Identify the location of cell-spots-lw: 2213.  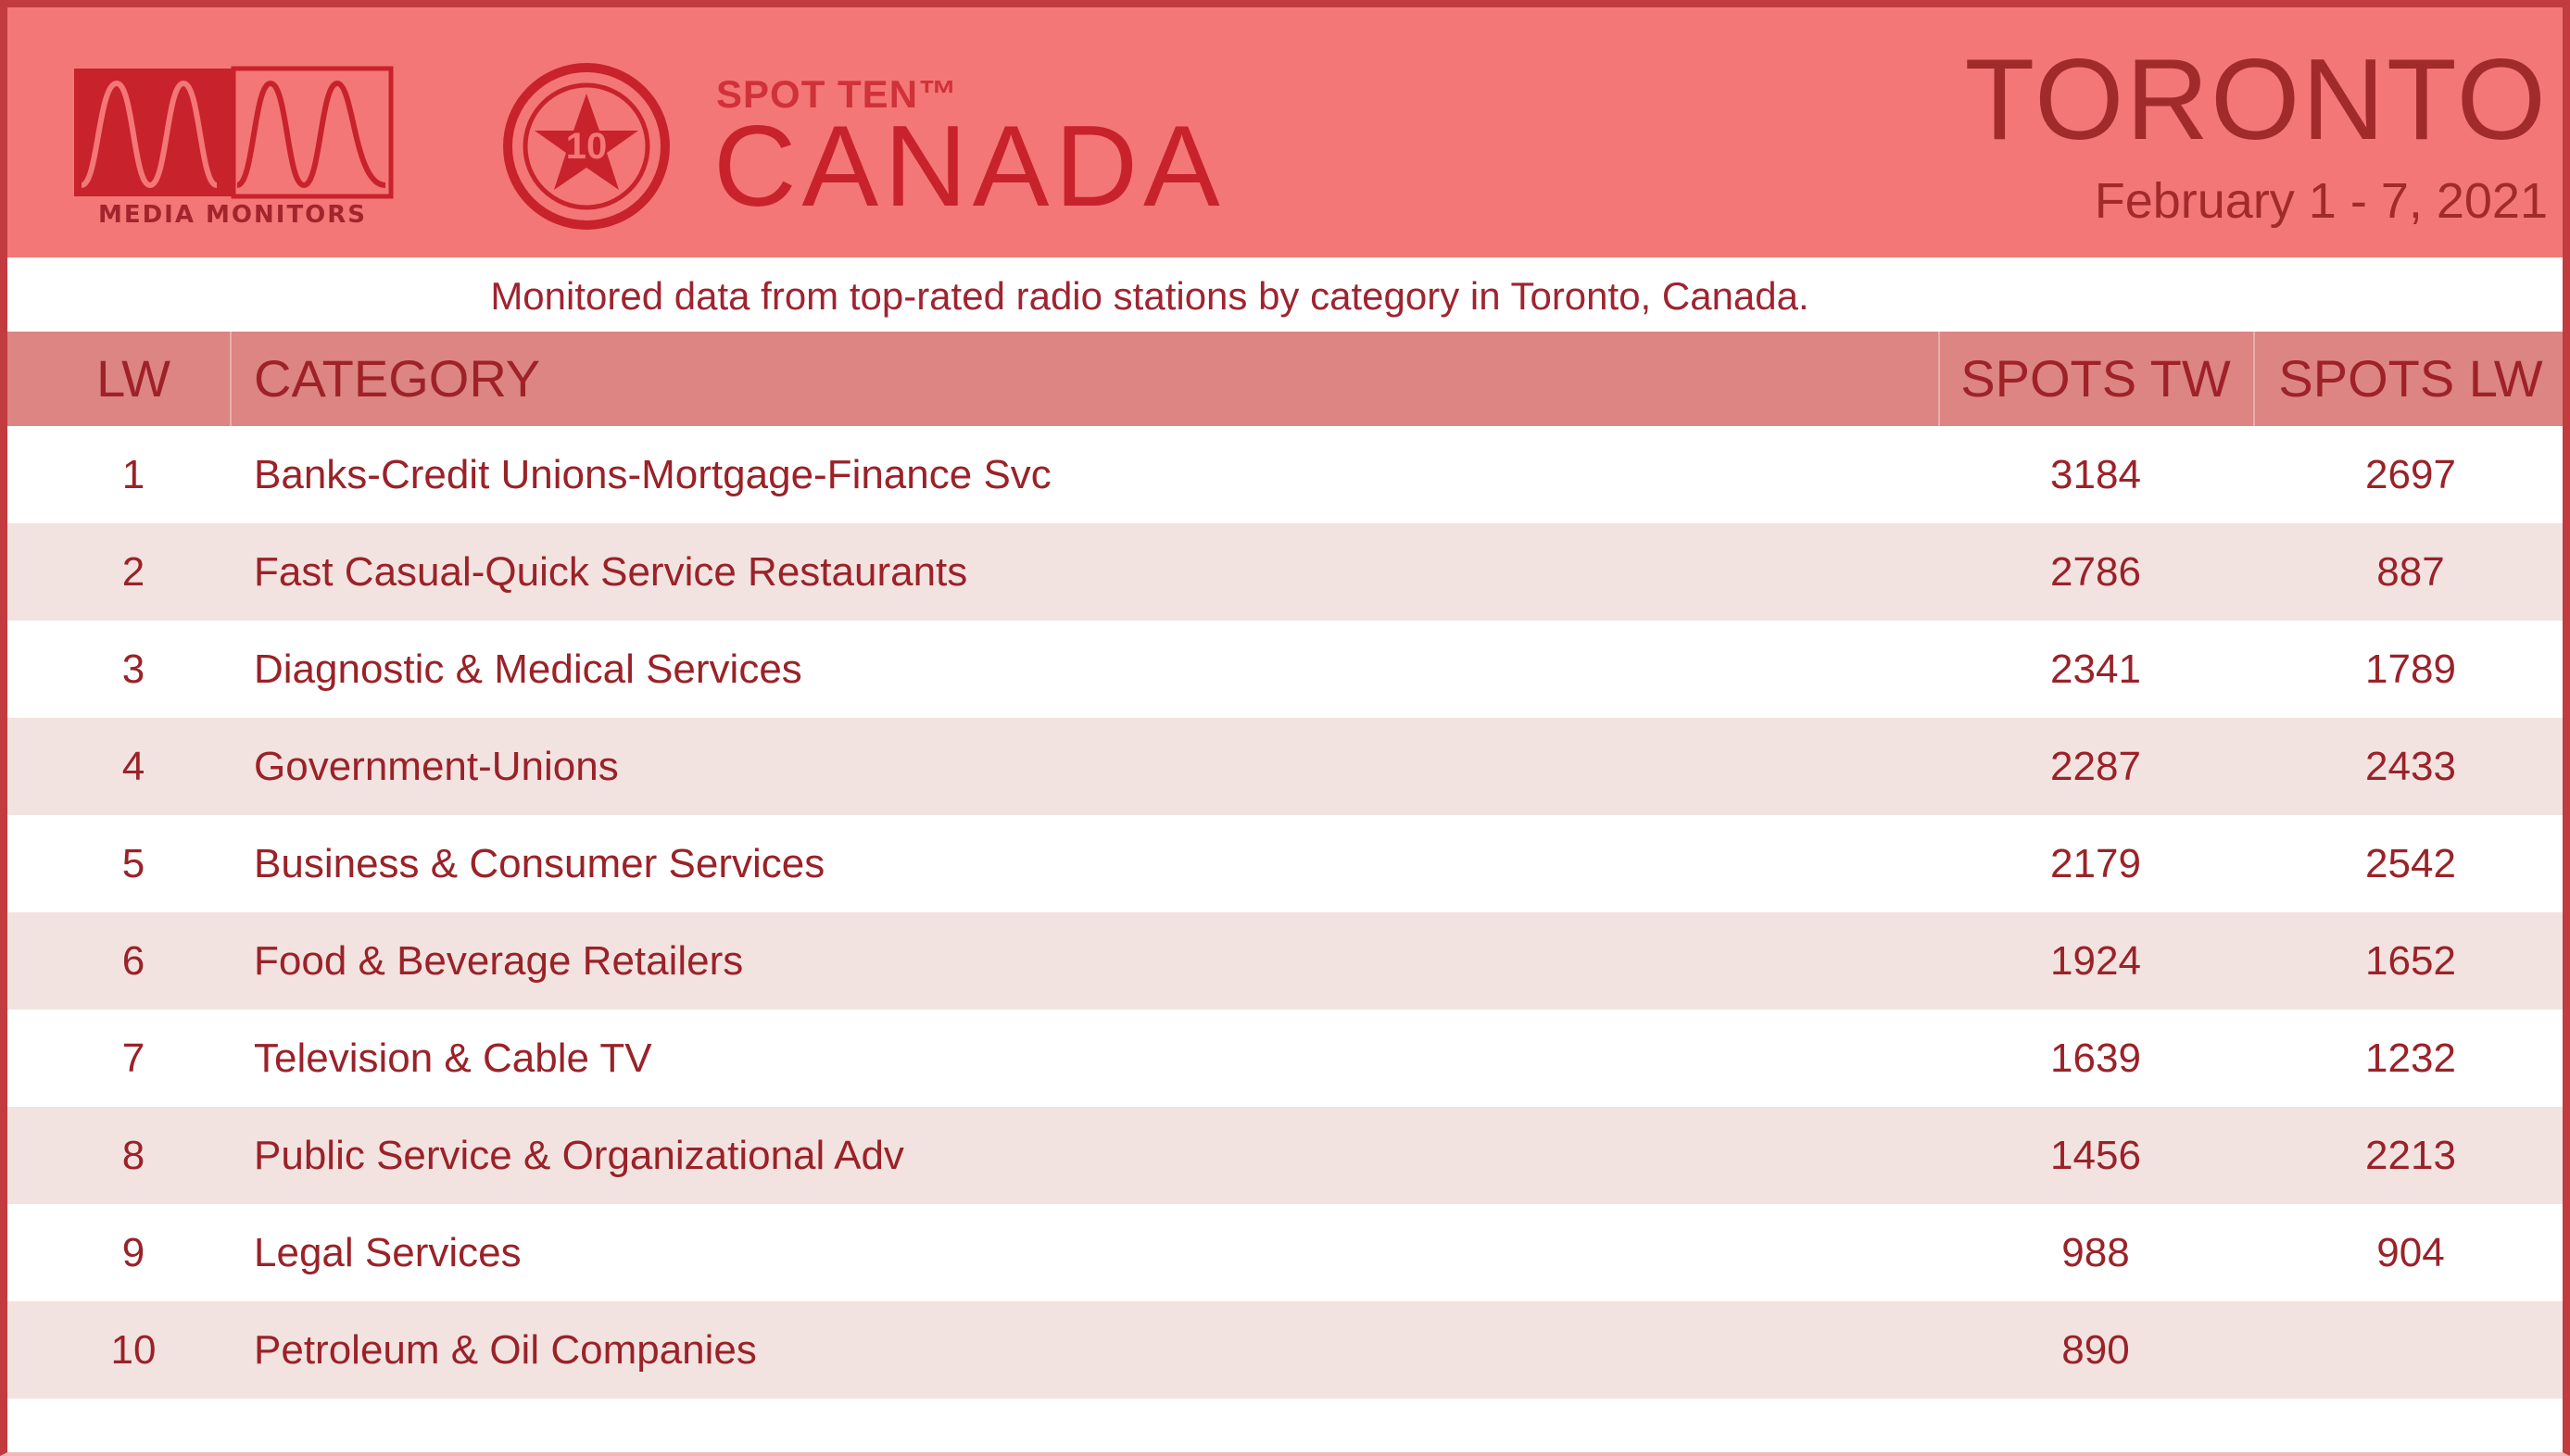
(2410, 1155).